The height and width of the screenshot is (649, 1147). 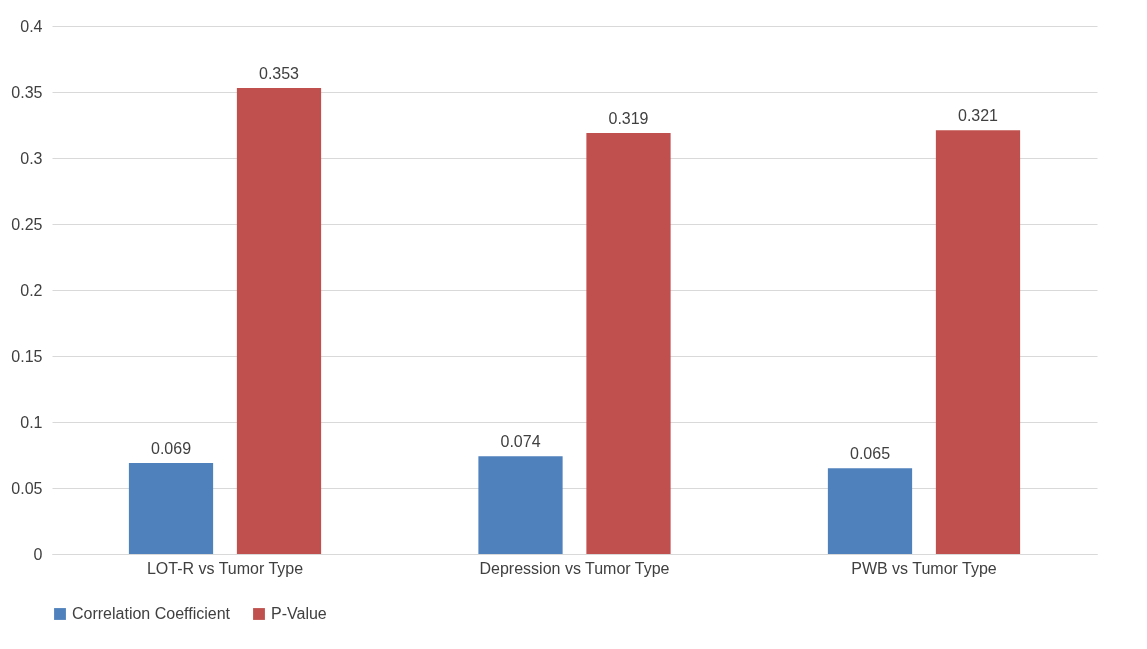 I want to click on x-tick-label: LOT-R vs Tumor Type, so click(x=225, y=568).